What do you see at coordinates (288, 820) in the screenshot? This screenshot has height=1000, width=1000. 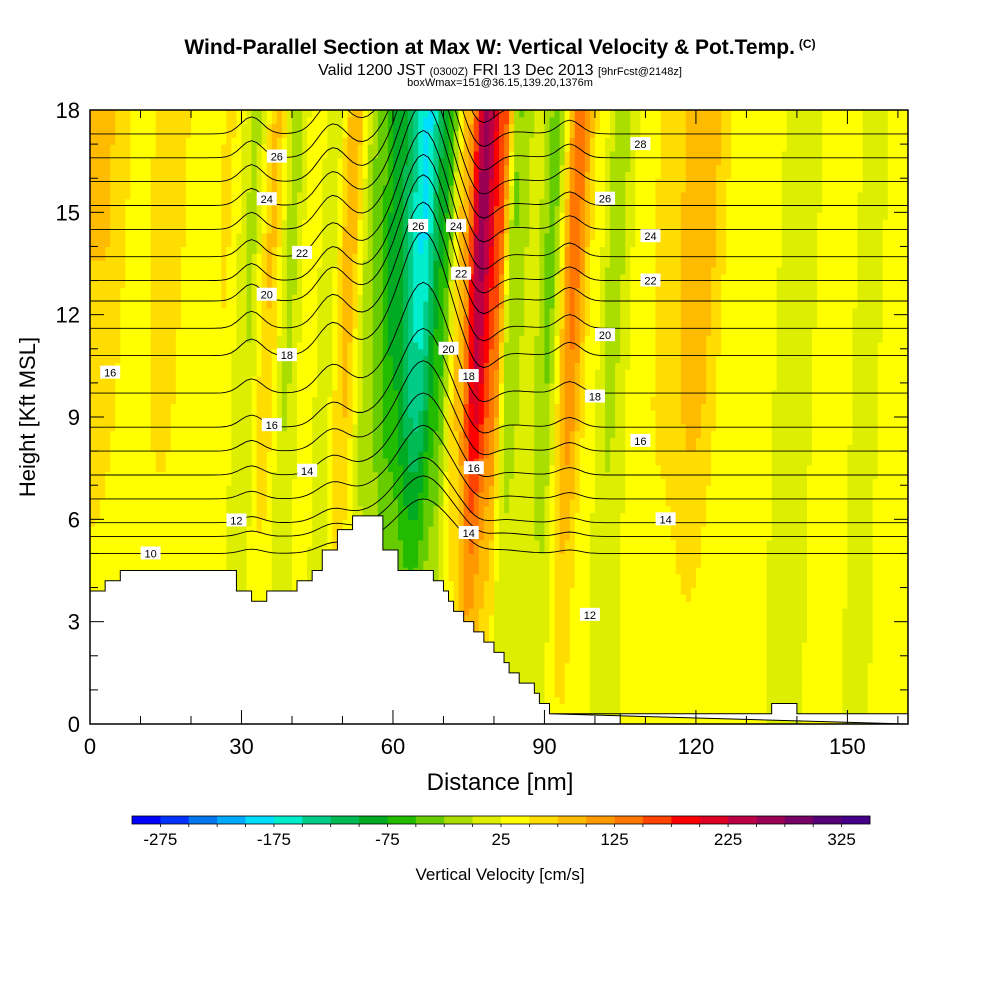 I see `colorbar-swatch` at bounding box center [288, 820].